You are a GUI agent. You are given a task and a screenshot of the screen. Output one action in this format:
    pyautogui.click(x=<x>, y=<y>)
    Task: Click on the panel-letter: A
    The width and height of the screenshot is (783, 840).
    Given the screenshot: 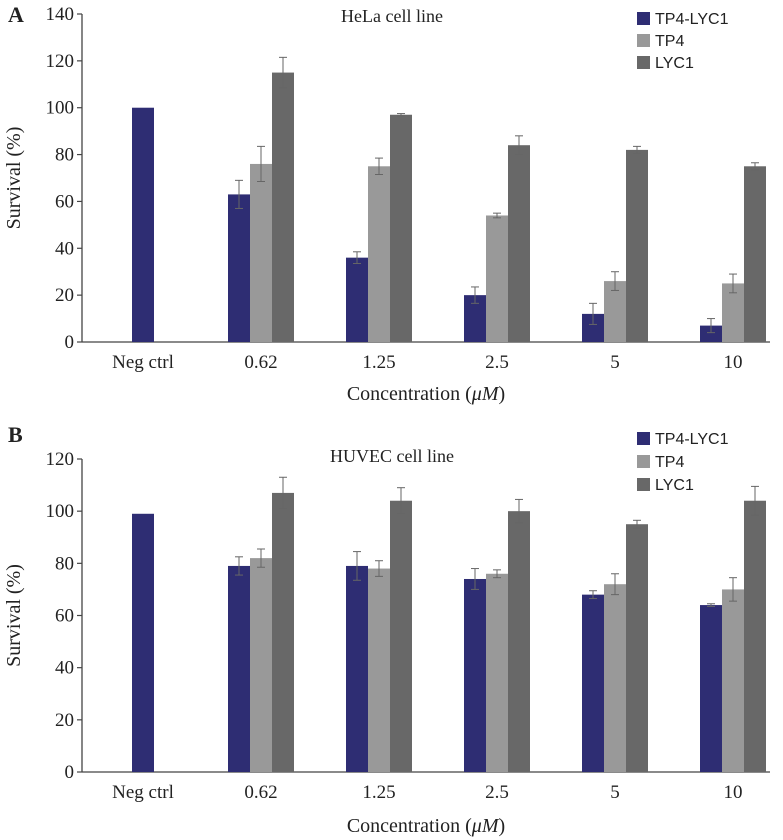 What is the action you would take?
    pyautogui.click(x=16, y=14)
    